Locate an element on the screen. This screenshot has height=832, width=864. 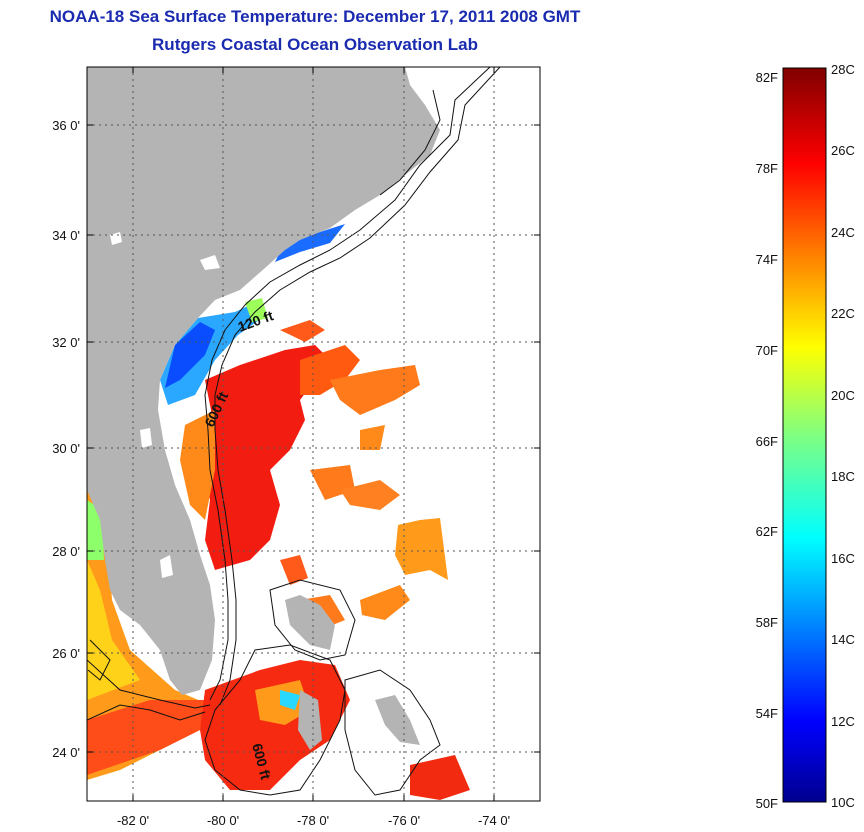
temp-f-label: 78F is located at coordinates (767, 168).